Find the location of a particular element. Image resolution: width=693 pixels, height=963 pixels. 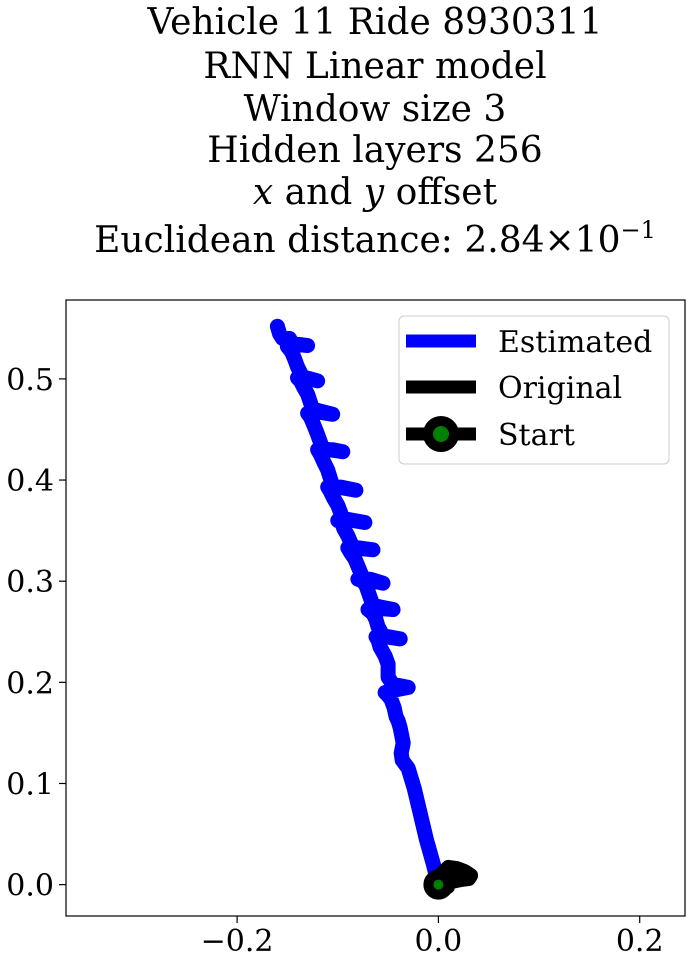

distance-exponent: −1 is located at coordinates (638, 230).